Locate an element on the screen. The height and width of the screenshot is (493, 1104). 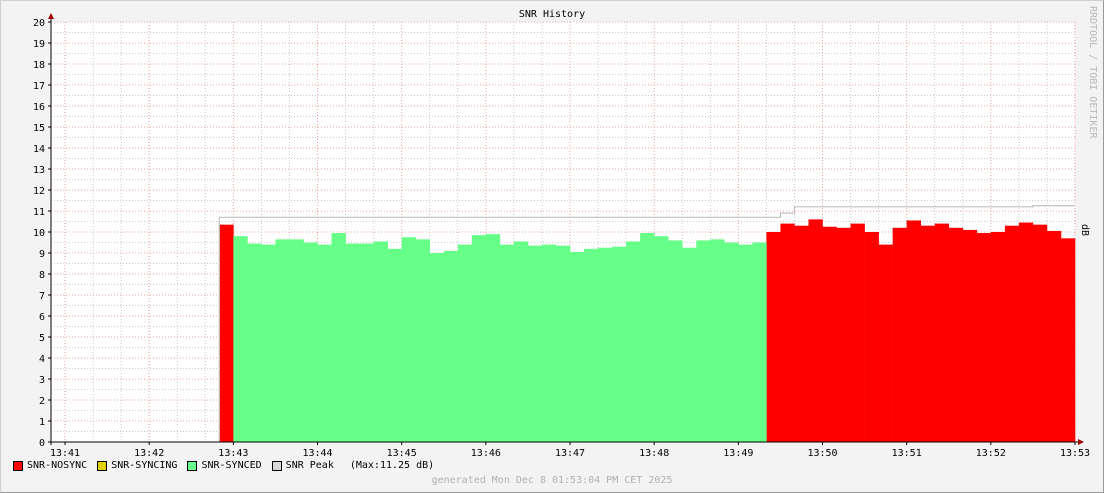
x-tick-label: 13:45 is located at coordinates (402, 453).